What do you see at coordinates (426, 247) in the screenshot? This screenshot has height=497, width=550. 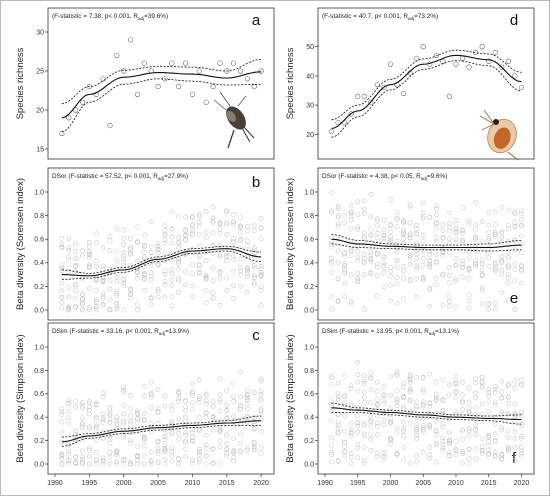 I see `ci-lower-line` at bounding box center [426, 247].